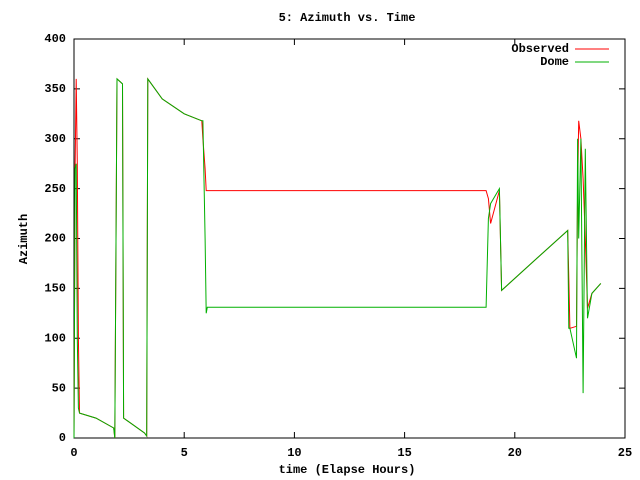 This screenshot has width=640, height=480. I want to click on y-tick-label: 200, so click(55, 239).